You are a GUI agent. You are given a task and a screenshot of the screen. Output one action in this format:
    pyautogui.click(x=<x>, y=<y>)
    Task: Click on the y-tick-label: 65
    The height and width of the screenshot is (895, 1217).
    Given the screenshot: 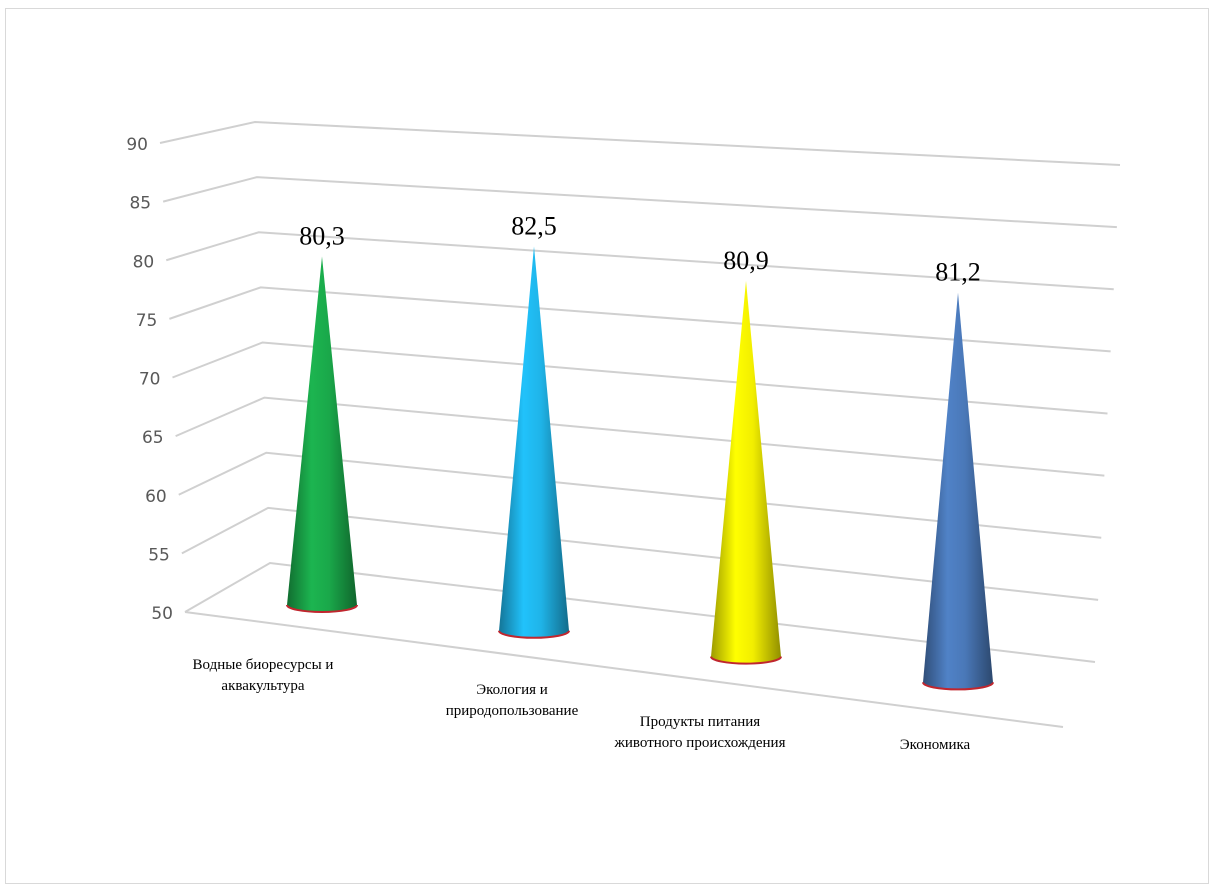 What is the action you would take?
    pyautogui.click(x=153, y=438)
    